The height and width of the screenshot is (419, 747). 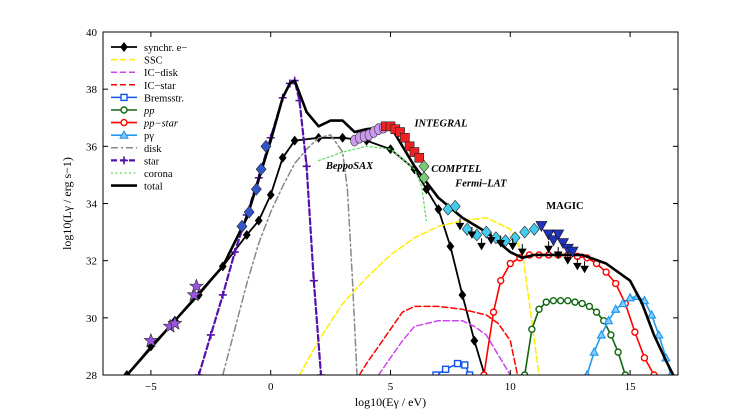 What do you see at coordinates (124, 134) in the screenshot?
I see `legend-marker-p` at bounding box center [124, 134].